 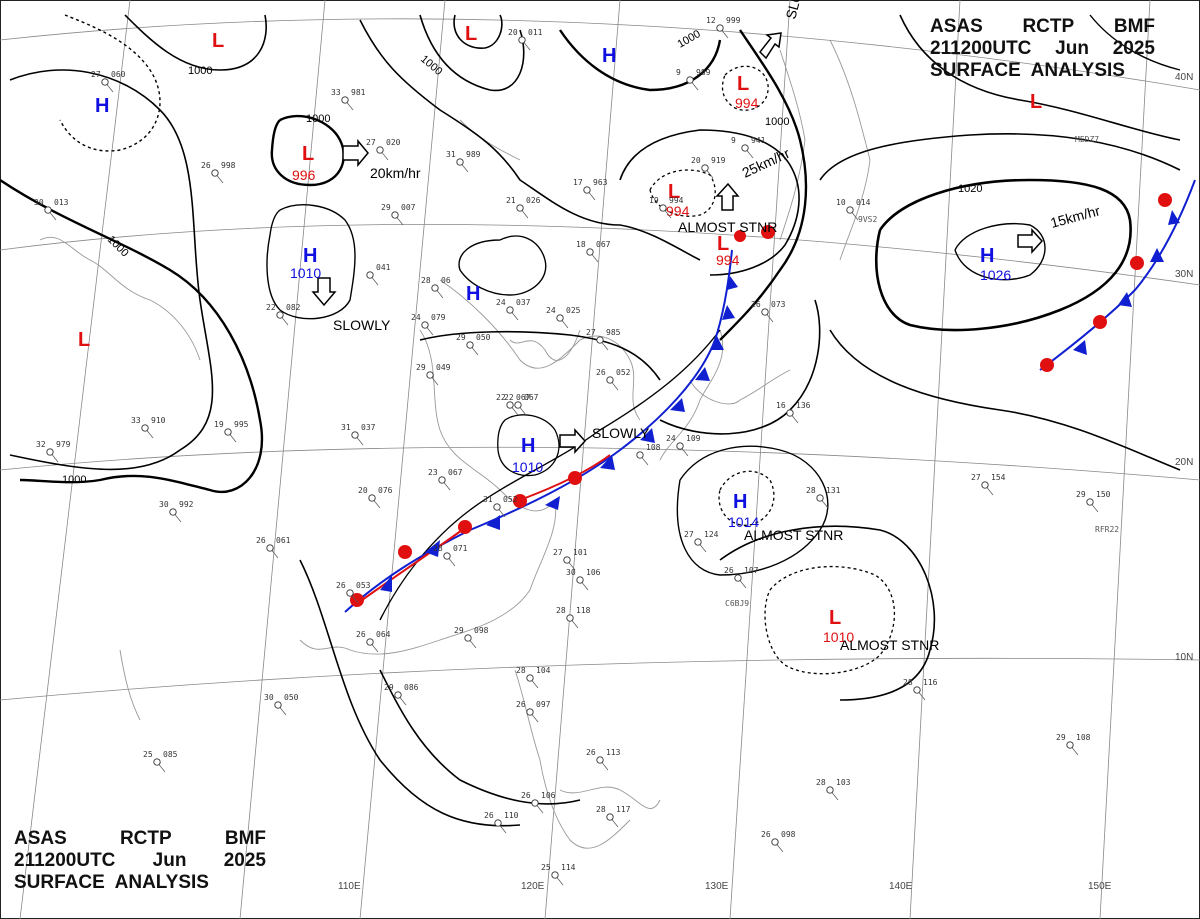 What do you see at coordinates (748, 147) in the screenshot?
I see `station-plot: 9 941` at bounding box center [748, 147].